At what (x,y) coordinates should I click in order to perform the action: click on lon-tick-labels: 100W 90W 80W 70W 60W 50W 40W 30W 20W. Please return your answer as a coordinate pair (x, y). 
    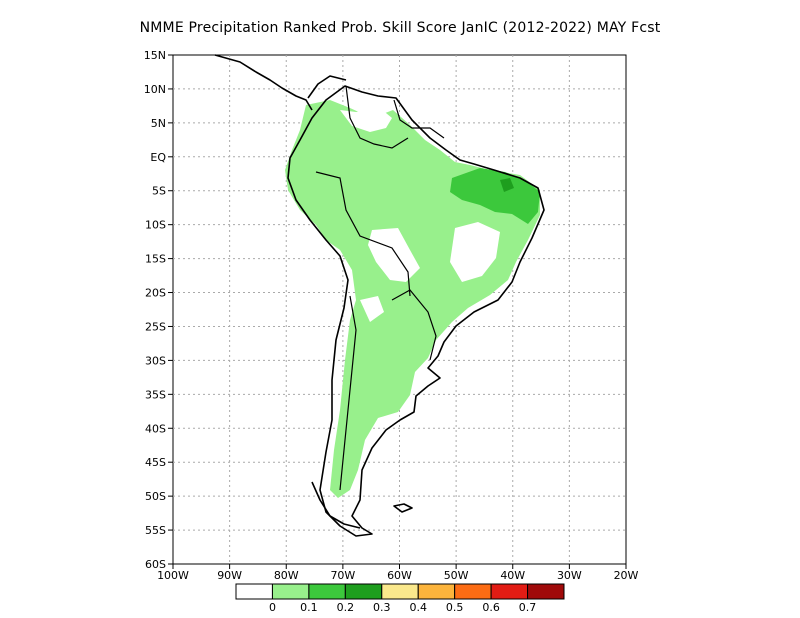
    Looking at the image, I should click on (398, 573).